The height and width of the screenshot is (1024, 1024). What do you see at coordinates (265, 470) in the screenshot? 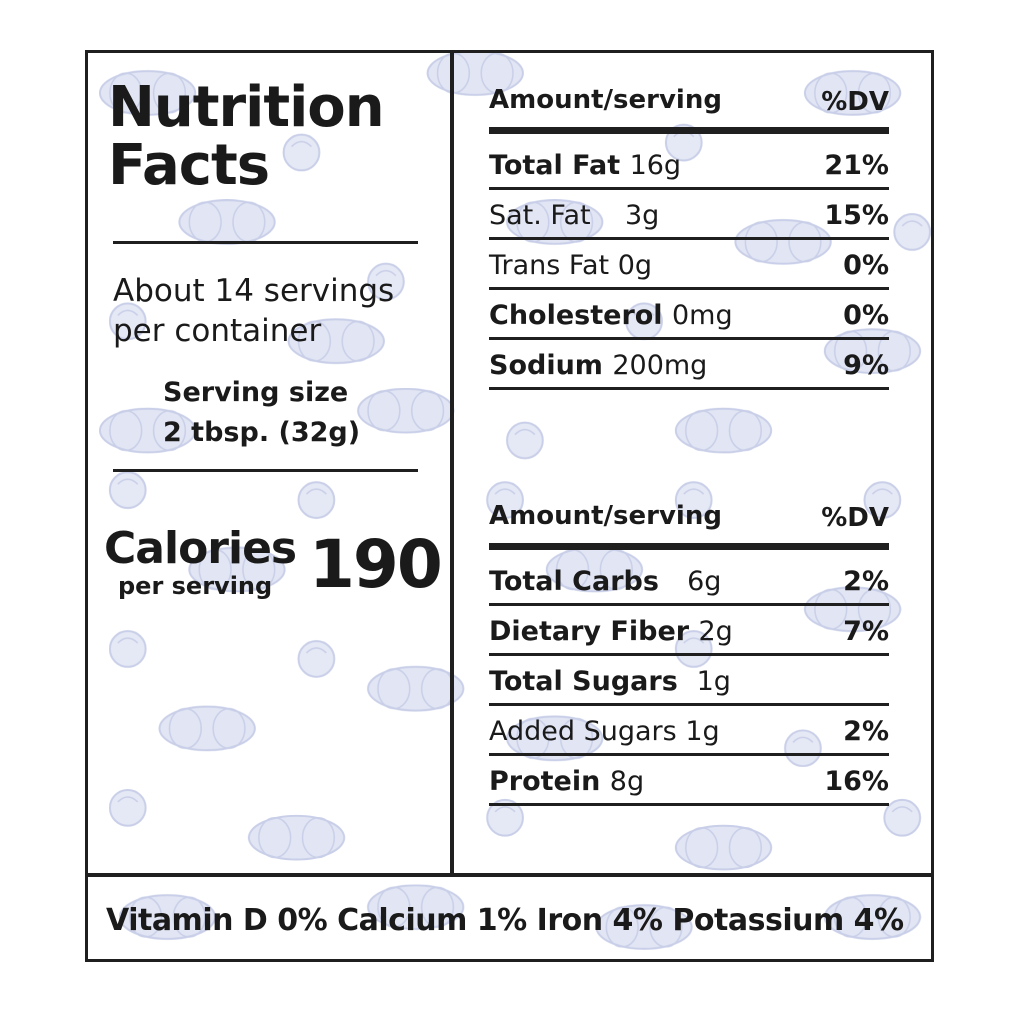
I see `serving-rule` at bounding box center [265, 470].